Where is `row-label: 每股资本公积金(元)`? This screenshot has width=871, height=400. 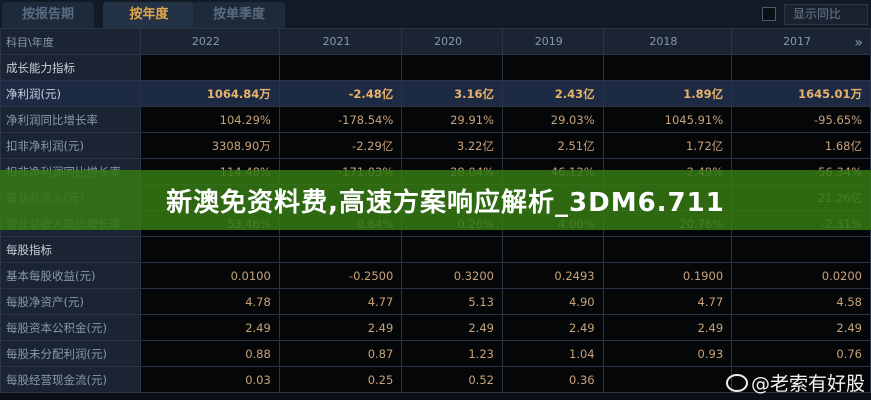
row-label: 每股资本公积金(元) is located at coordinates (70, 327).